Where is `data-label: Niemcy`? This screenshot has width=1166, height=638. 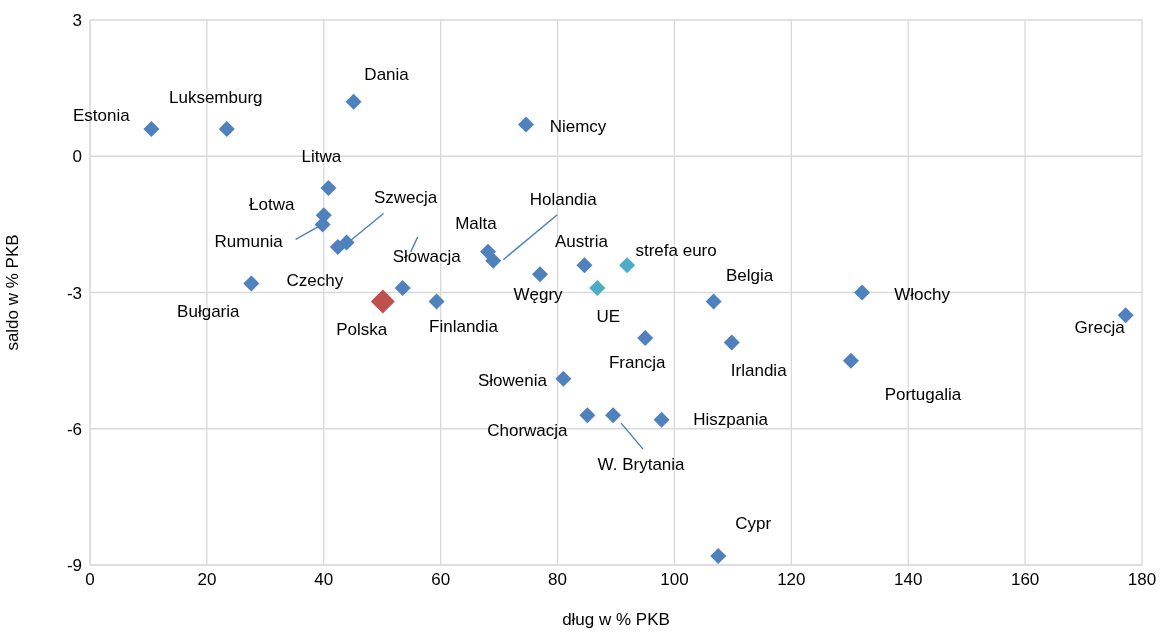
data-label: Niemcy is located at coordinates (578, 126).